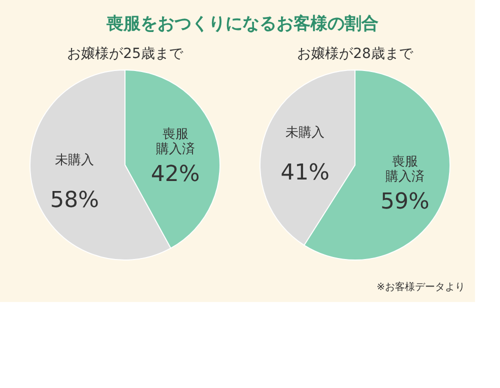  Describe the element at coordinates (405, 202) in the screenshot. I see `data-label: 59%` at that location.